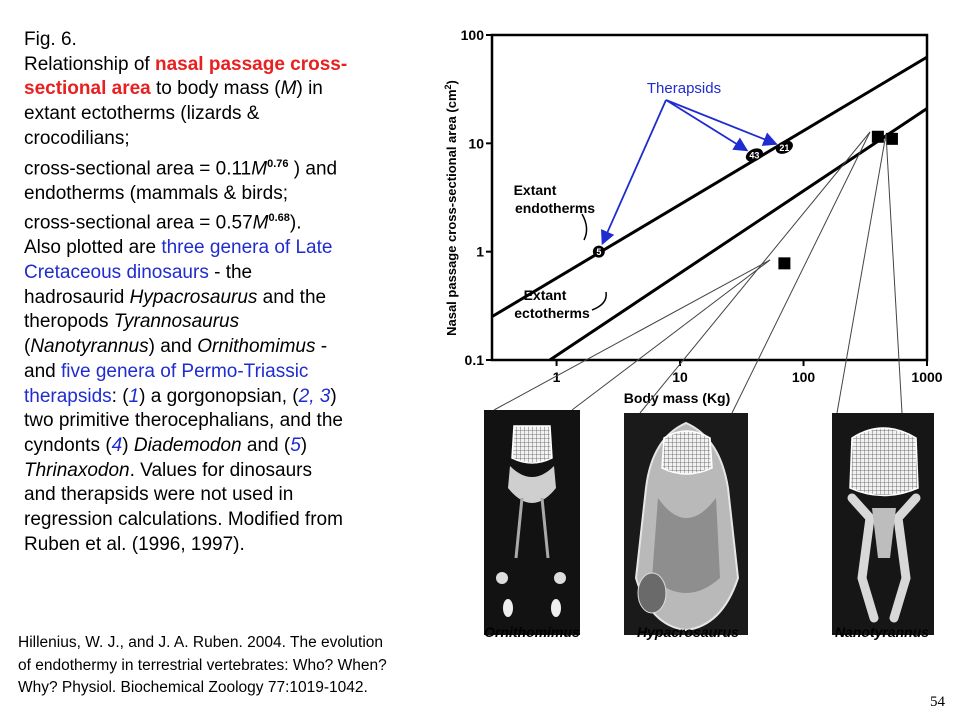 This screenshot has height=720, width=960. Describe the element at coordinates (671, 335) in the screenshot. I see `connector-ornithomimus-a` at that location.